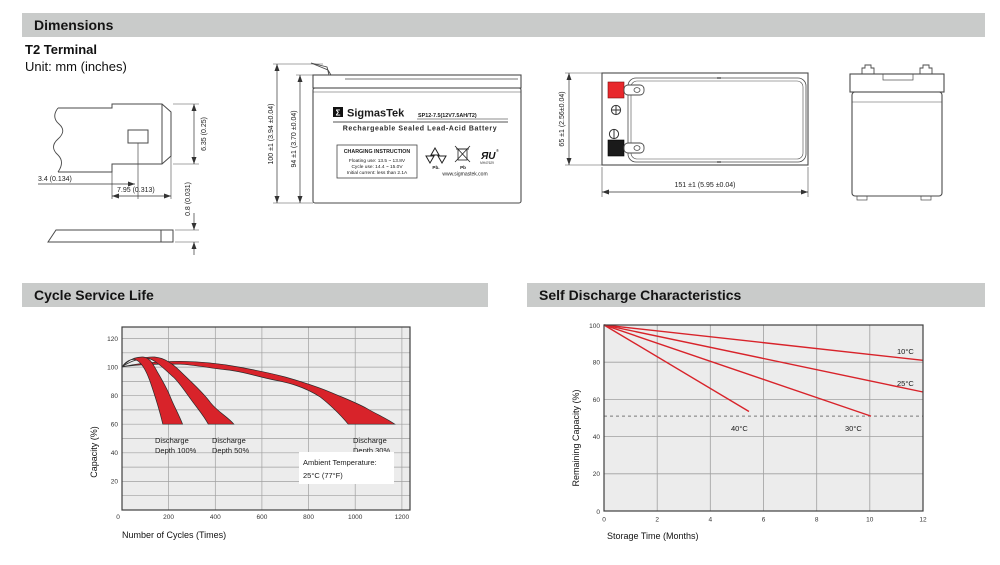 The width and height of the screenshot is (1000, 565). Describe the element at coordinates (905, 351) in the screenshot. I see `label-10c: 10°C` at that location.